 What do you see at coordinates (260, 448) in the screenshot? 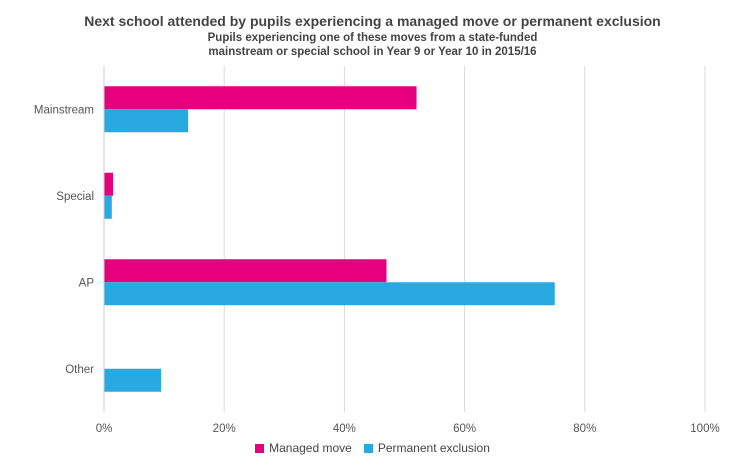
I see `legend-swatch-managed-move` at bounding box center [260, 448].